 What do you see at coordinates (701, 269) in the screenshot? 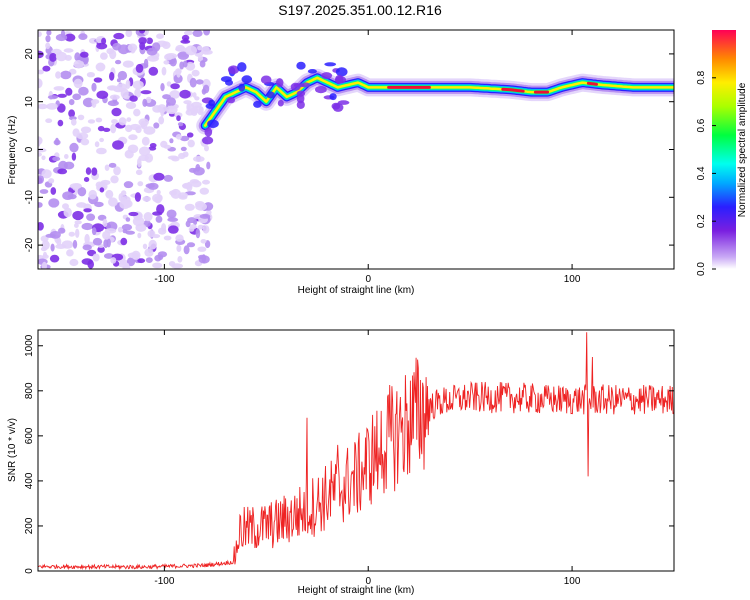
I see `colorbar-tick-label: 0.0` at bounding box center [701, 269].